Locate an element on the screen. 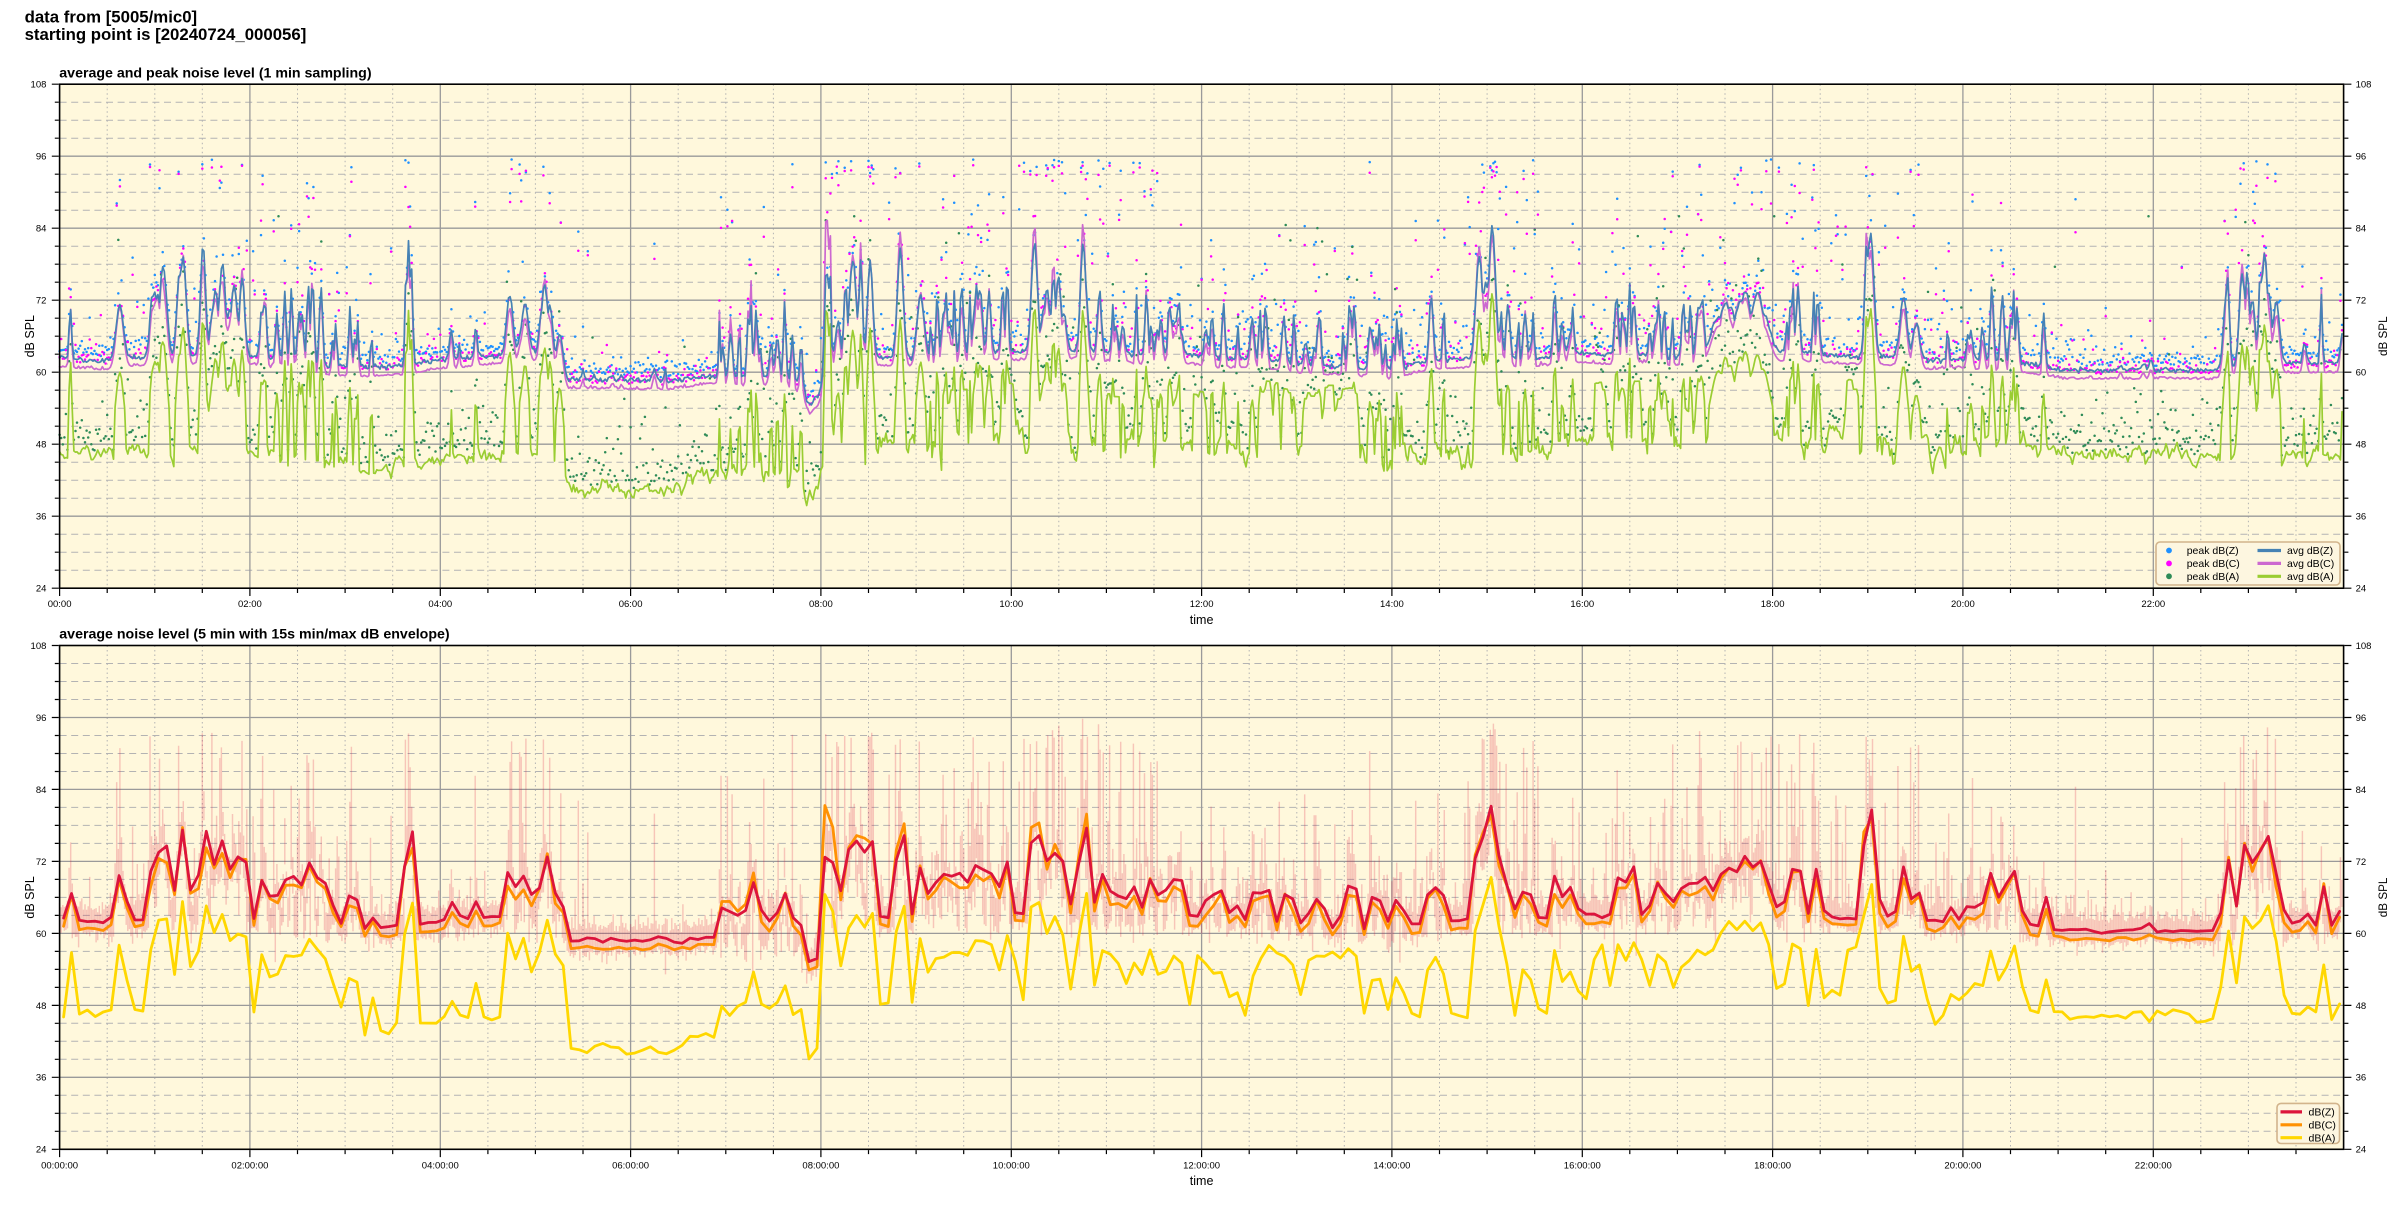  svg-text: 06:00 is located at coordinates (631, 604).